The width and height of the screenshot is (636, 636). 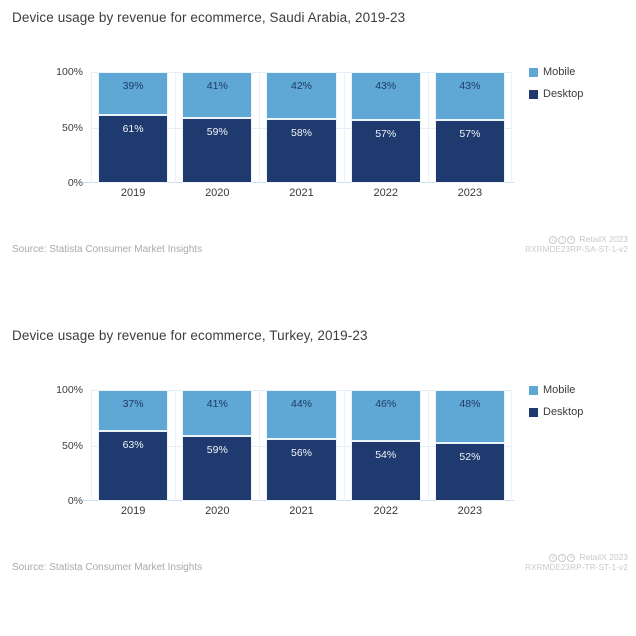 I want to click on stacked-bar-2022: 46% 54%, so click(x=385, y=445).